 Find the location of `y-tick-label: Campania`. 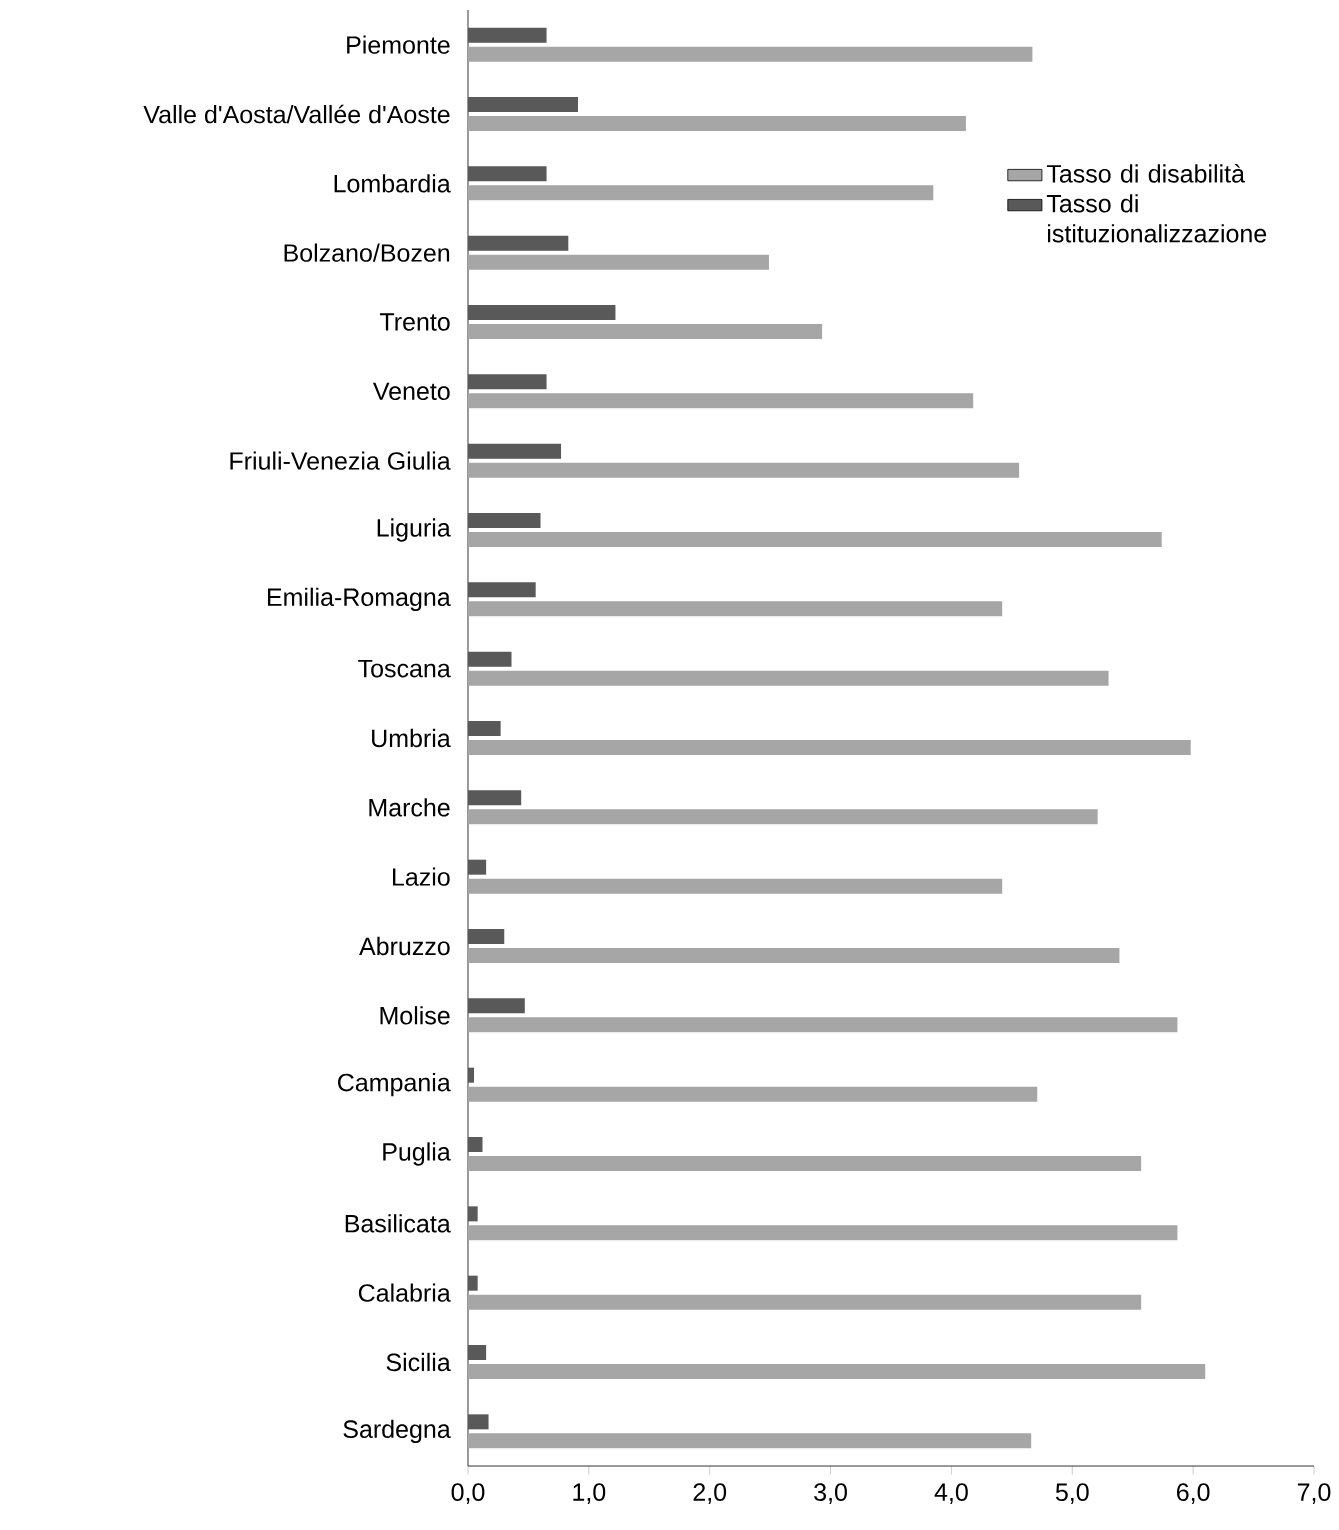

y-tick-label: Campania is located at coordinates (394, 1085).